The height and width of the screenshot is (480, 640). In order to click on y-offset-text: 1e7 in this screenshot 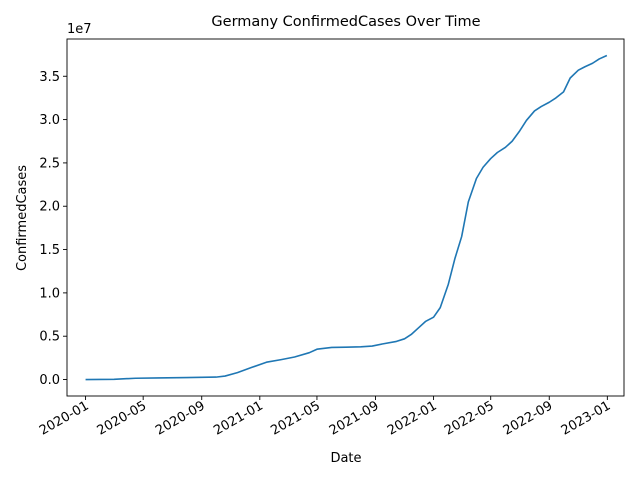, I will do `click(79, 29)`.